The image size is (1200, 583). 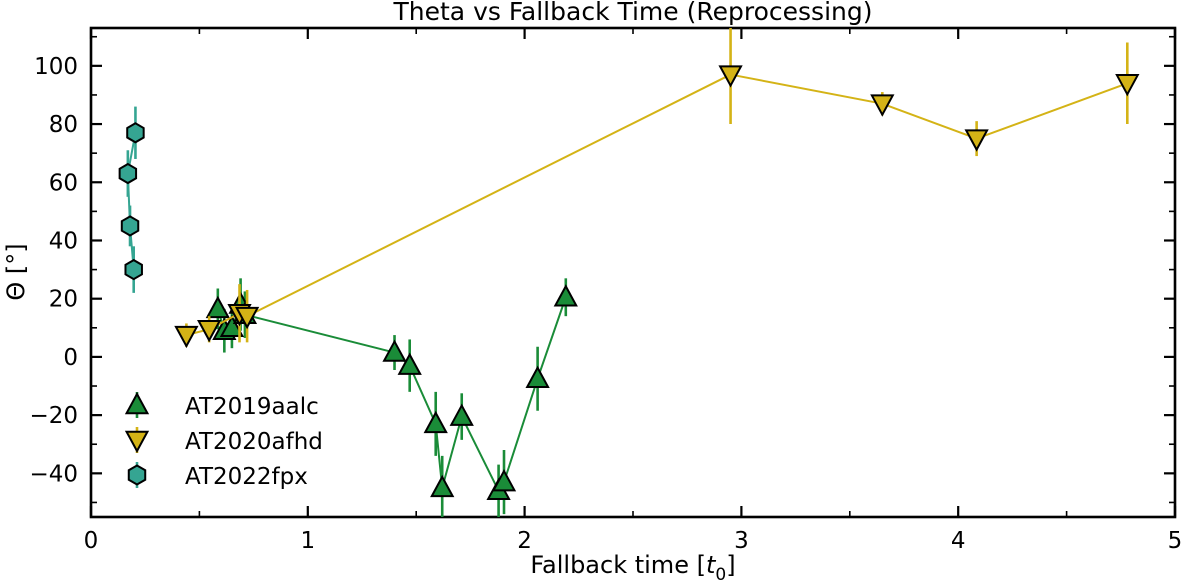 I want to click on y-tick-label: −20, so click(x=53, y=416).